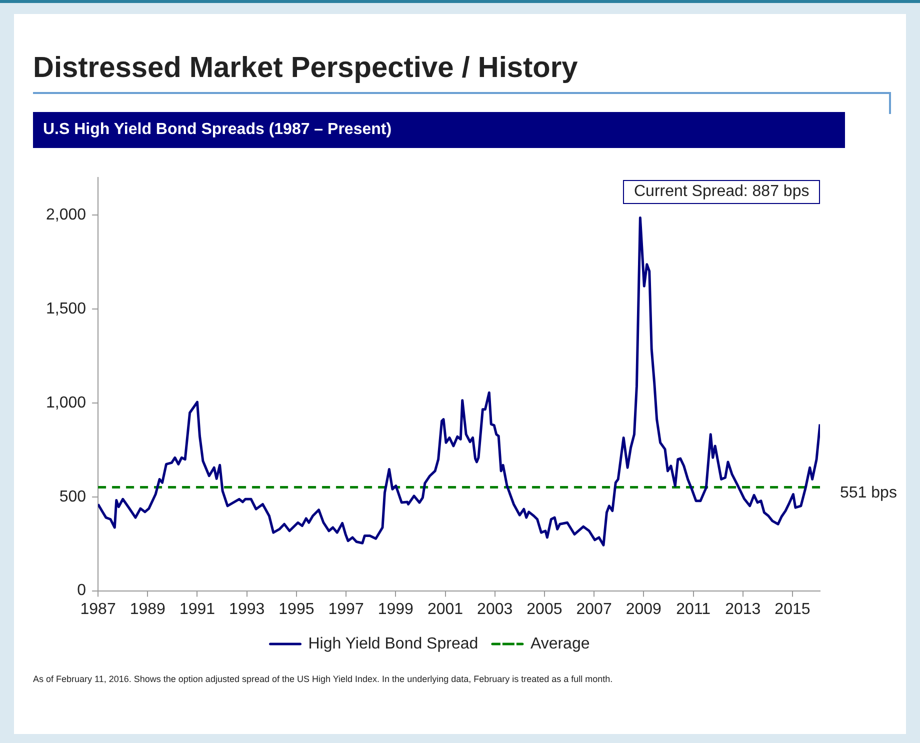 This screenshot has height=743, width=920. What do you see at coordinates (66, 215) in the screenshot?
I see `y-tick-label: 2,000` at bounding box center [66, 215].